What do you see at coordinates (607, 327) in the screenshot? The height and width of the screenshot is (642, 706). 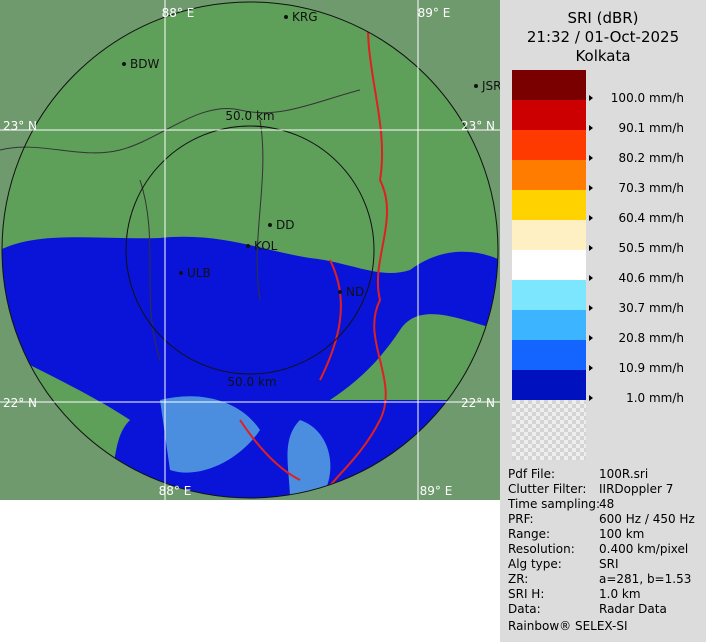 I see `legend-row: 20.8 mm/h` at bounding box center [607, 327].